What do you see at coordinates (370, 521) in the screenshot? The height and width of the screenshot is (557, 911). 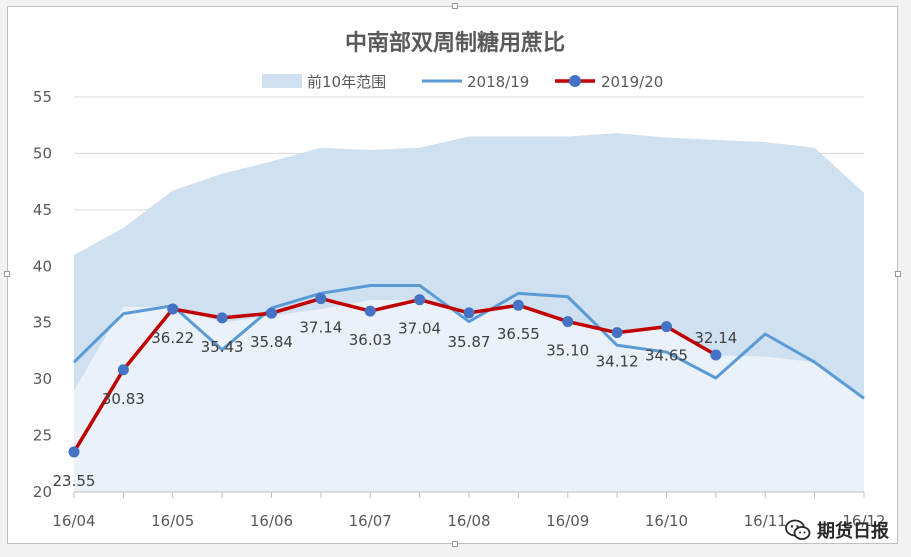 I see `x-tick-label-16-07: 16/07` at bounding box center [370, 521].